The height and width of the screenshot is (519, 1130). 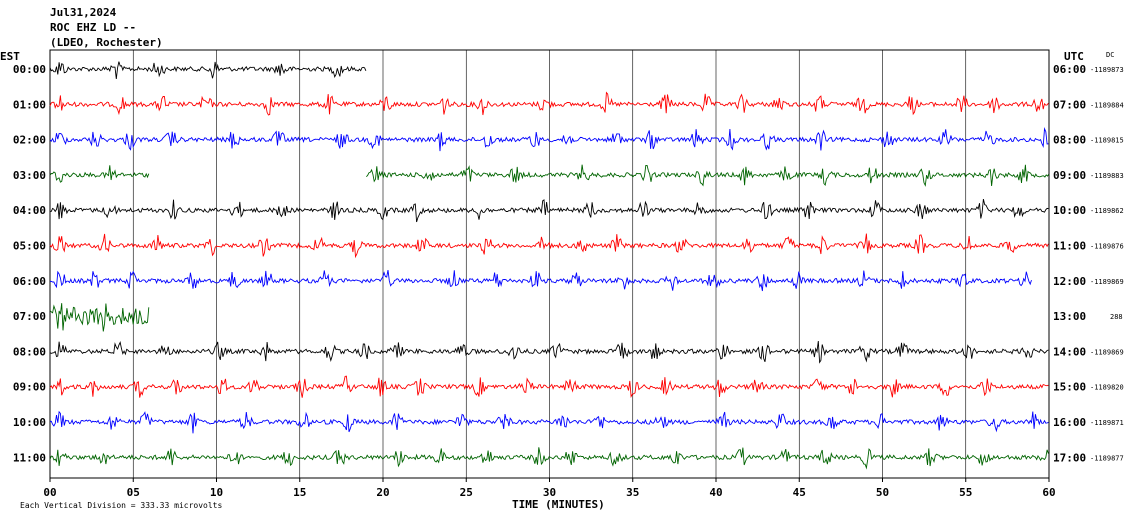 What do you see at coordinates (99, 317) in the screenshot?
I see `trace-0700-est` at bounding box center [99, 317].